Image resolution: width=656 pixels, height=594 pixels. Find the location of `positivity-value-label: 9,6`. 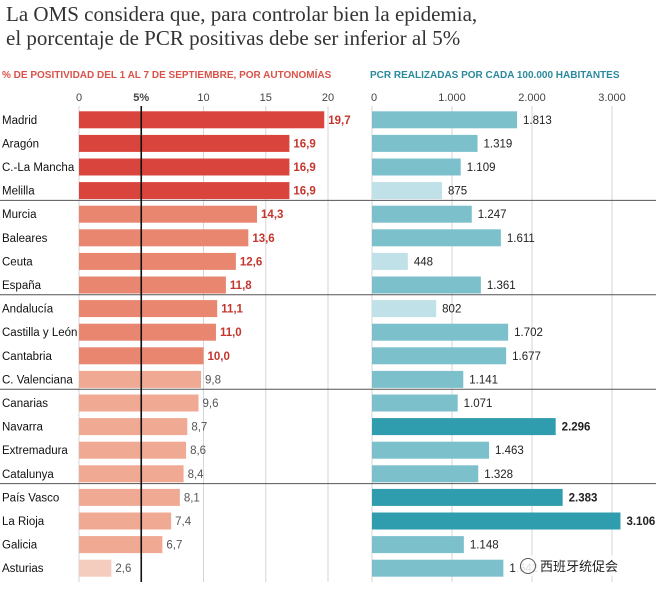

positivity-value-label: 9,6 is located at coordinates (211, 404).